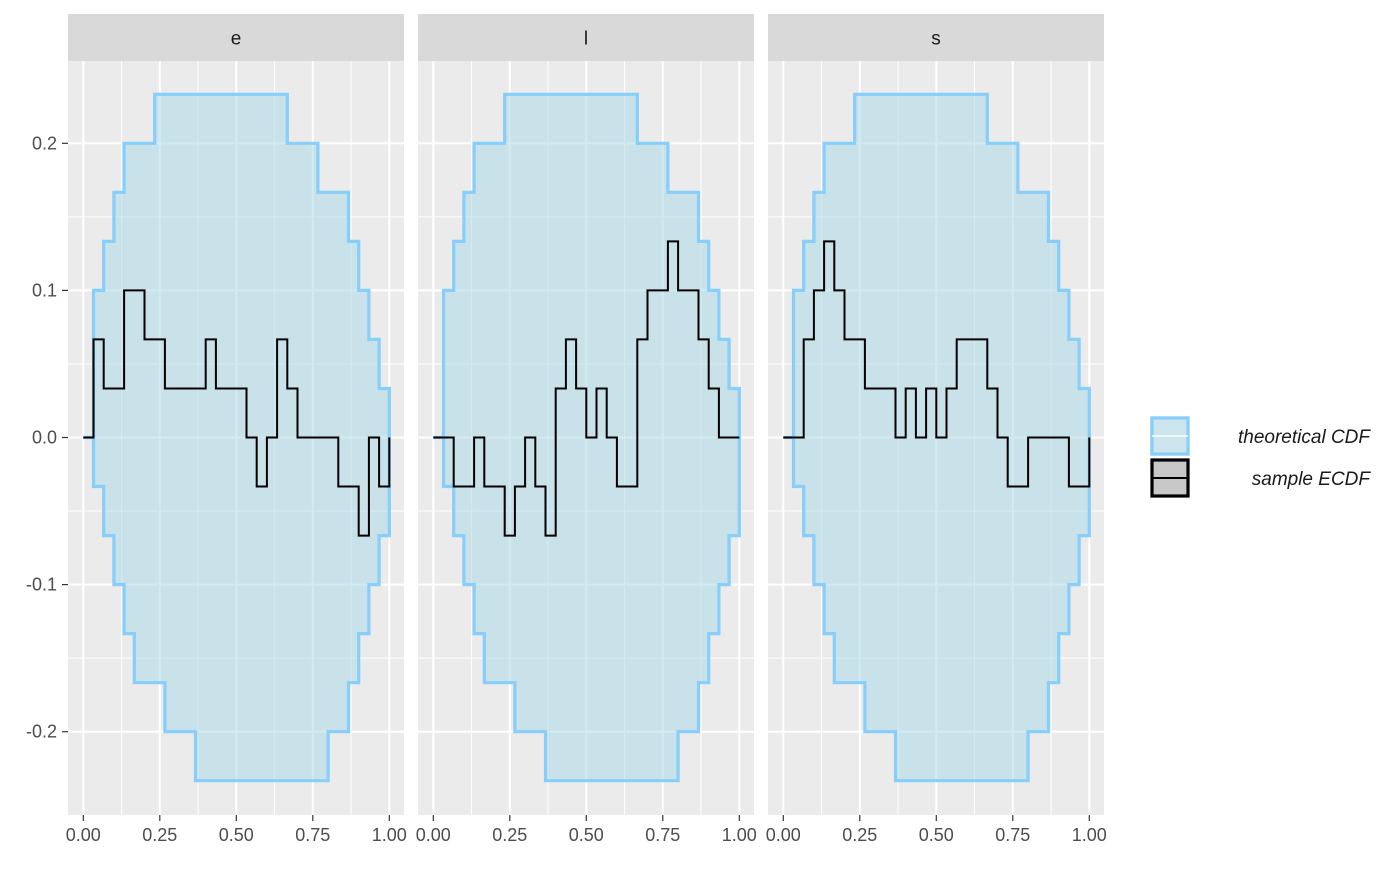 Image resolution: width=1400 pixels, height=870 pixels. I want to click on legend-label-theoretical-cdf: theoretical CDF, so click(1304, 437).